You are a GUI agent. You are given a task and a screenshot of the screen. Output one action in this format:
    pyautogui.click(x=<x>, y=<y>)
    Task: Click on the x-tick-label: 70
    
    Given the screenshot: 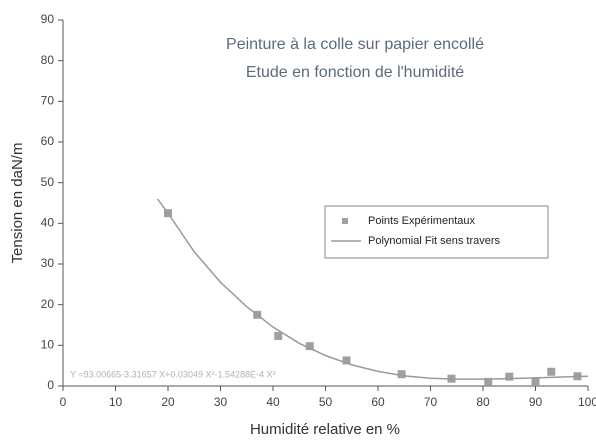 What is the action you would take?
    pyautogui.click(x=431, y=402)
    